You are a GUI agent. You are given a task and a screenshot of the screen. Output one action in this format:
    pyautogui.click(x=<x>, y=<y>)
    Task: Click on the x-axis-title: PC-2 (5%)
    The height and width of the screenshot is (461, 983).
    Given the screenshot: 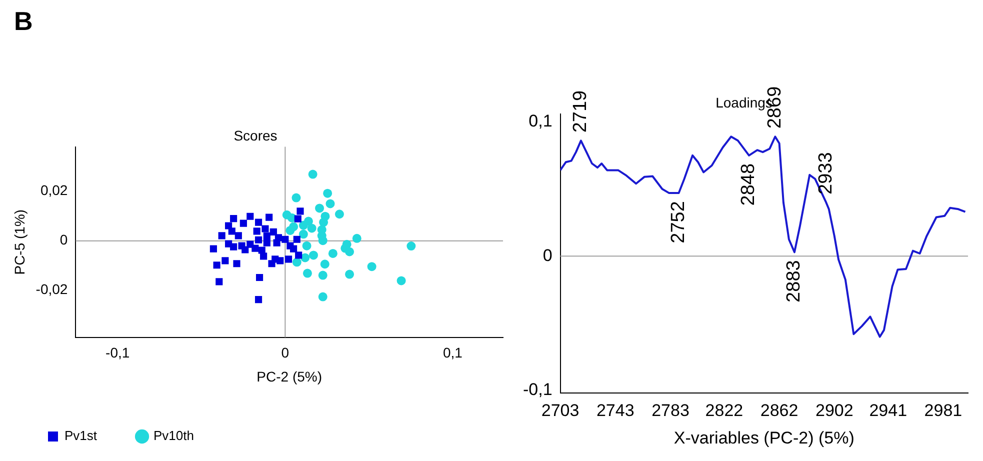 What is the action you would take?
    pyautogui.click(x=289, y=376)
    